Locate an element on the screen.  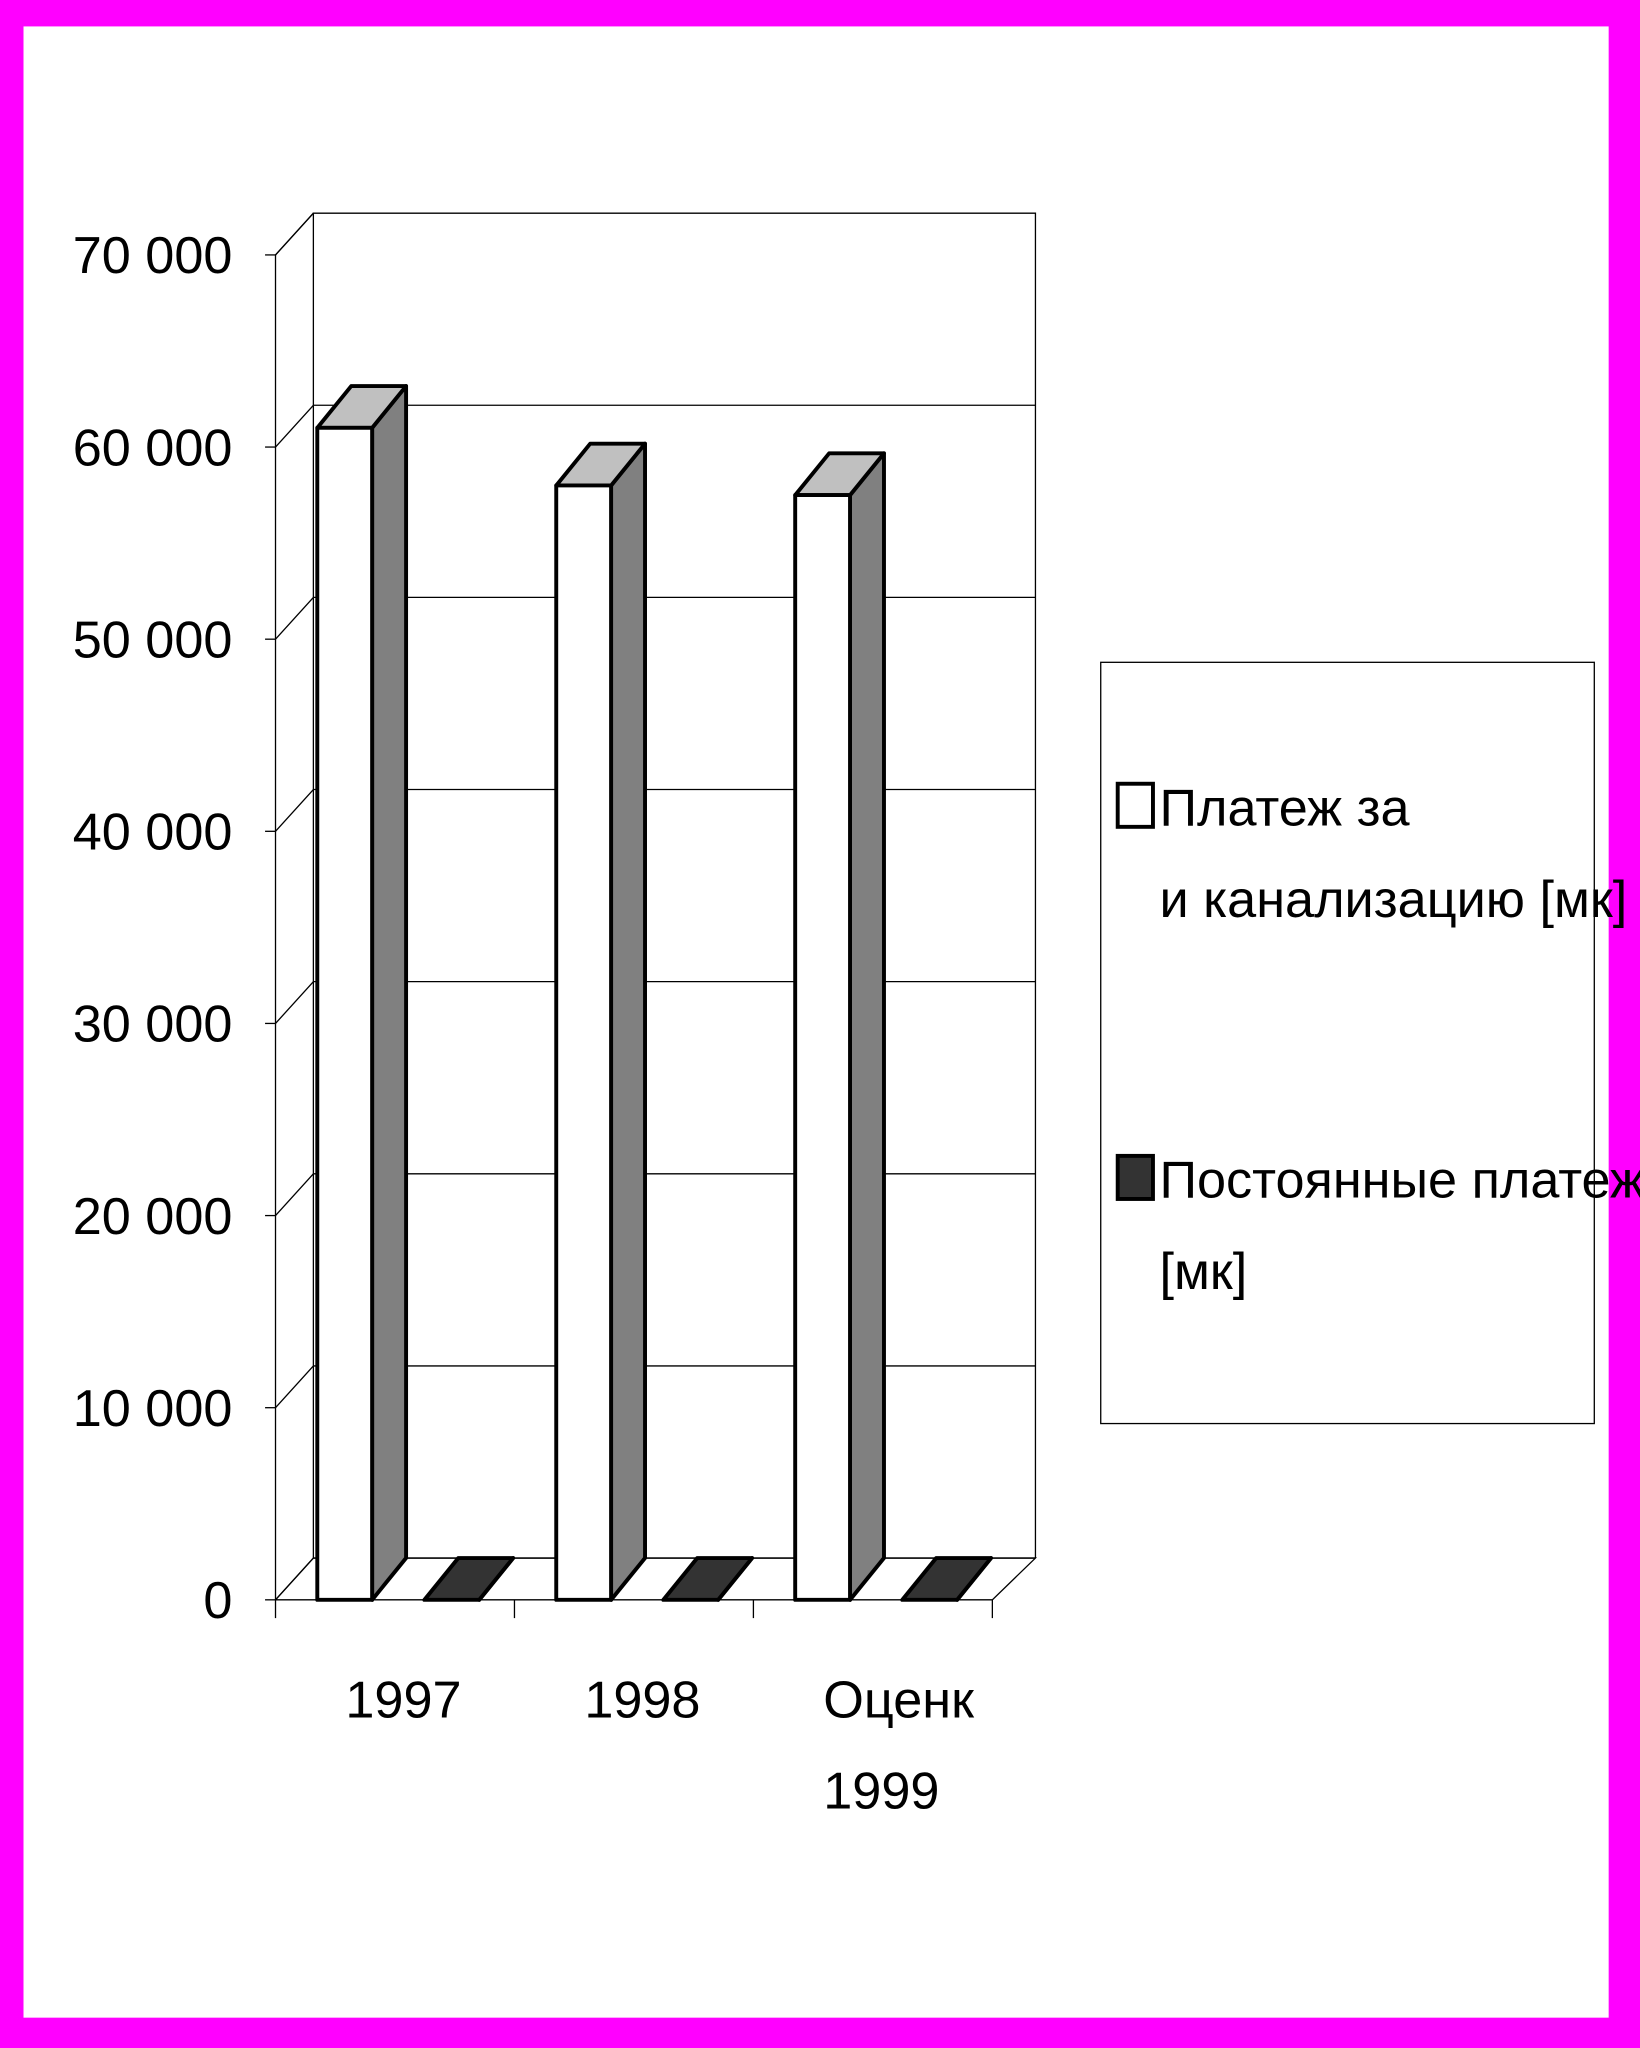
x-tick-label: 1997 is located at coordinates (403, 1700).